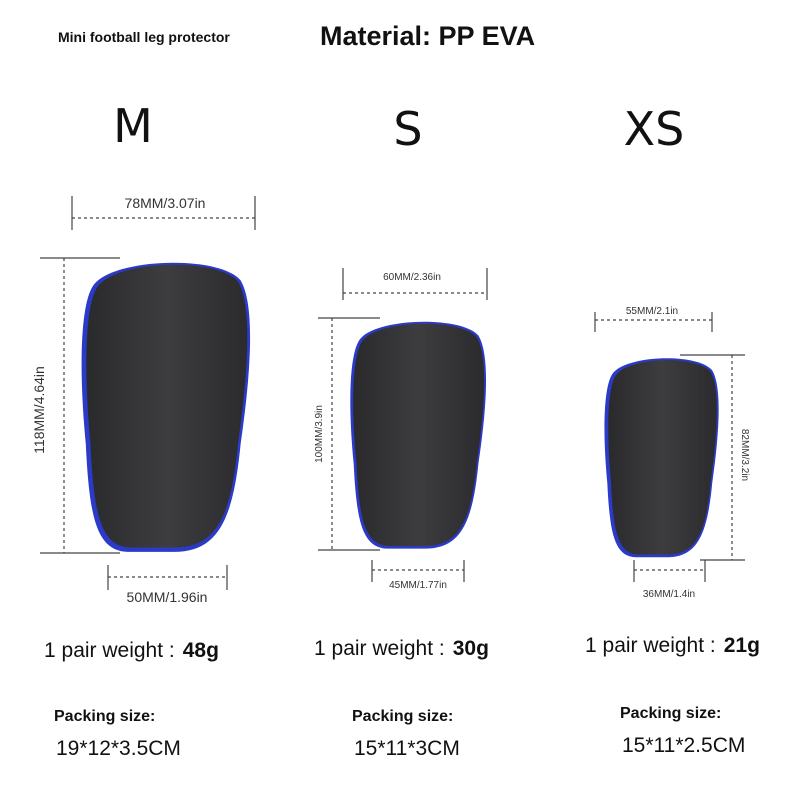 The width and height of the screenshot is (800, 800). Describe the element at coordinates (418, 585) in the screenshot. I see `bottom-width: 45MM/1.77in` at that location.